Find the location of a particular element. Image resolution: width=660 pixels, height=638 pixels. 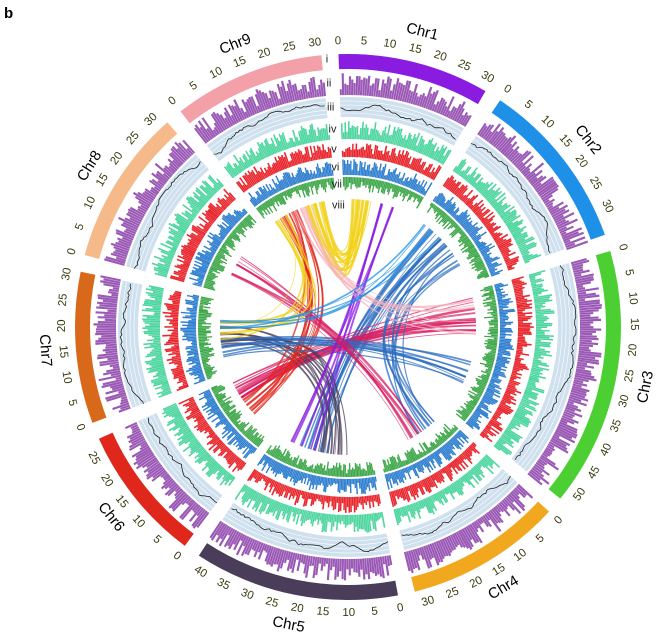

track-vi-chr1 is located at coordinates (387, 177).